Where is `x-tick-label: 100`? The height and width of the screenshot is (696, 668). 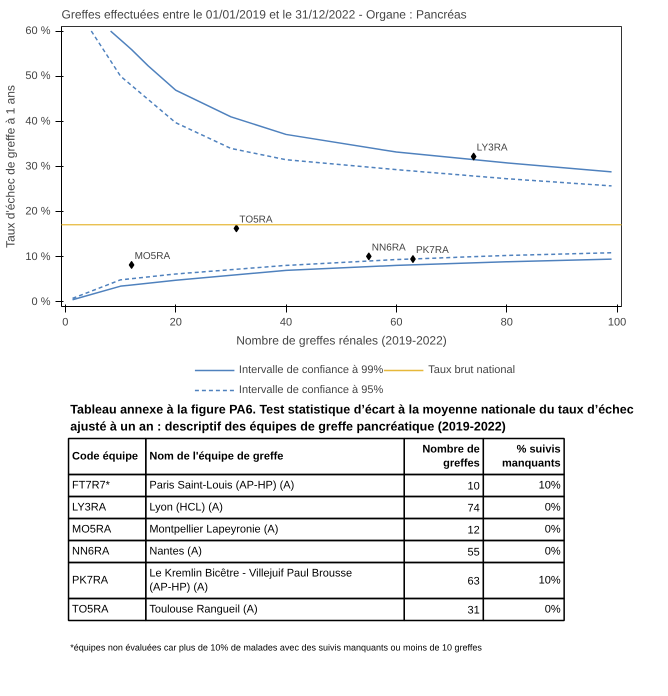 x-tick-label: 100 is located at coordinates (617, 322).